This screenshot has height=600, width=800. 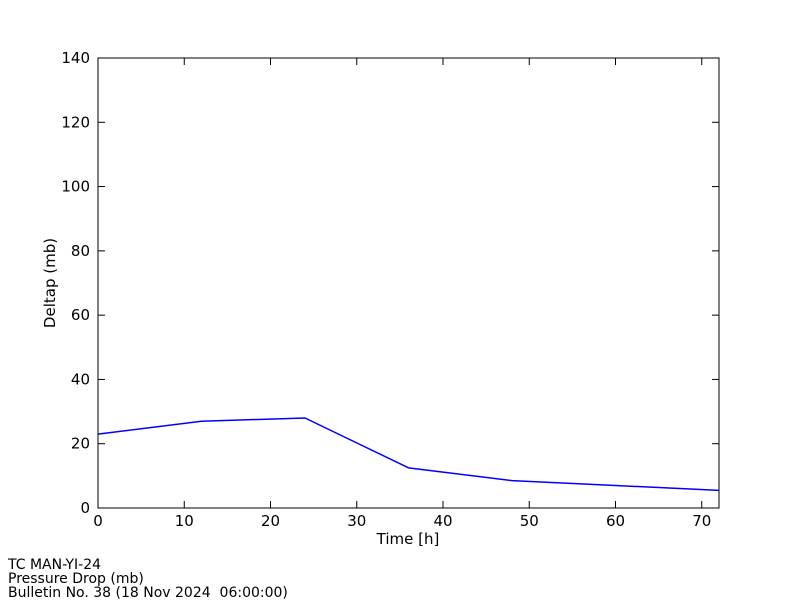 What do you see at coordinates (80, 315) in the screenshot?
I see `y-tick-label: 60` at bounding box center [80, 315].